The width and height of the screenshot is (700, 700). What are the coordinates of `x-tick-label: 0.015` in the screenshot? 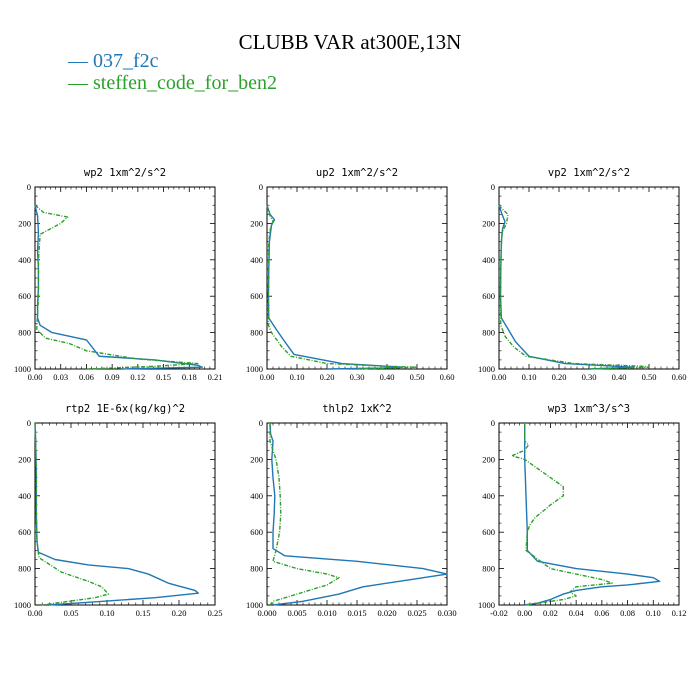 It's located at (356, 613).